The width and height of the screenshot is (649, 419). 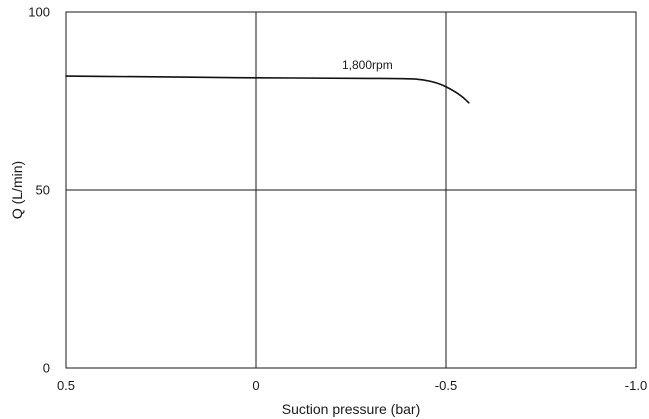 I want to click on x-axis-label: Suction pressure (bar), so click(x=351, y=409).